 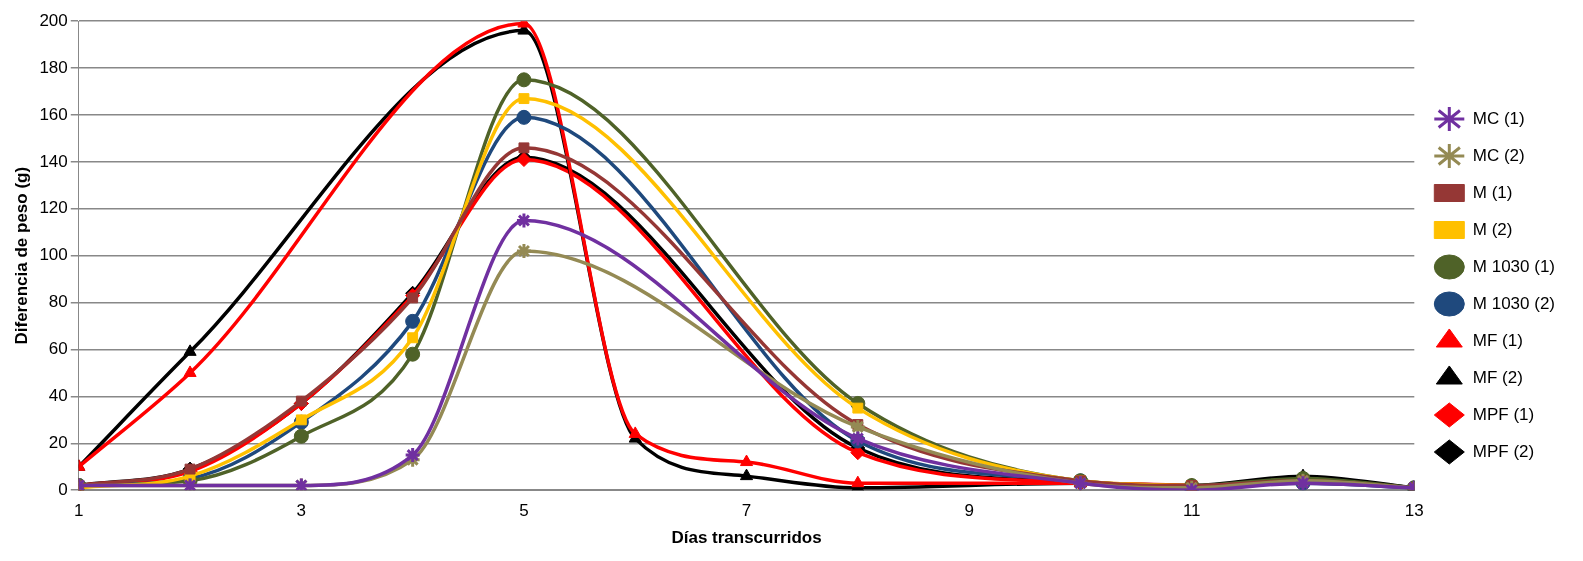 What do you see at coordinates (1492, 192) in the screenshot?
I see `legend-label: M (1)` at bounding box center [1492, 192].